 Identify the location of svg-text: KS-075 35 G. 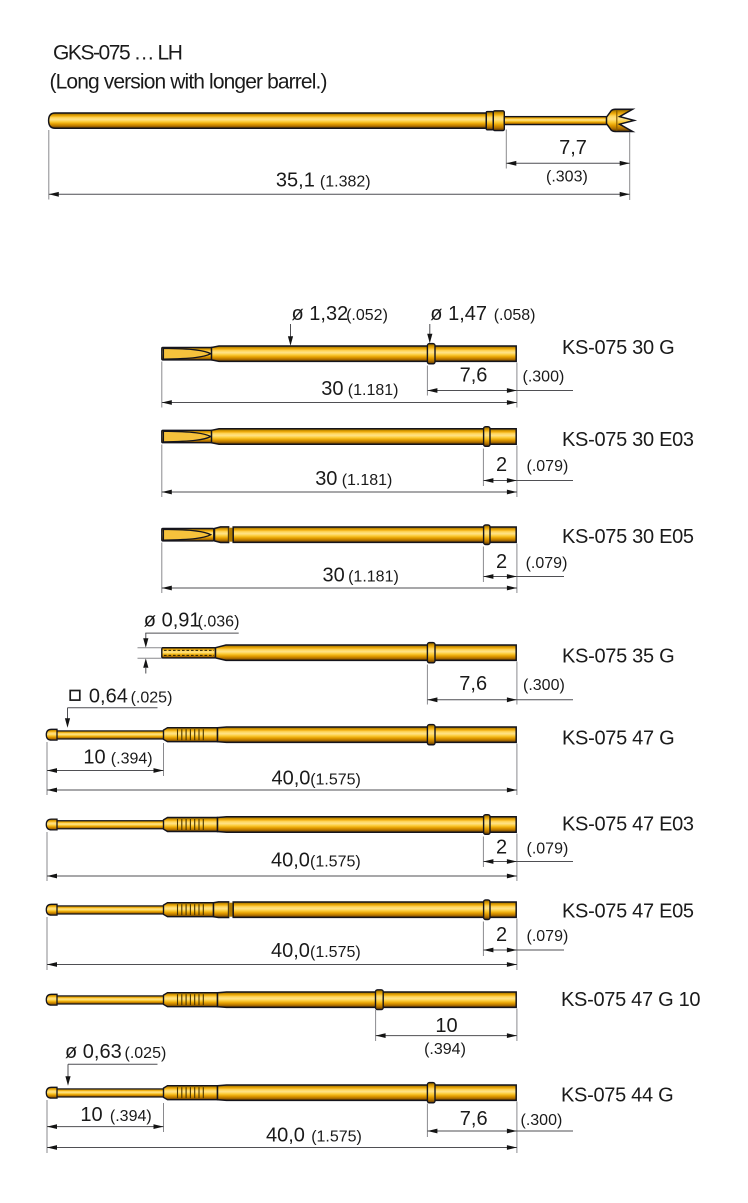
(618, 657).